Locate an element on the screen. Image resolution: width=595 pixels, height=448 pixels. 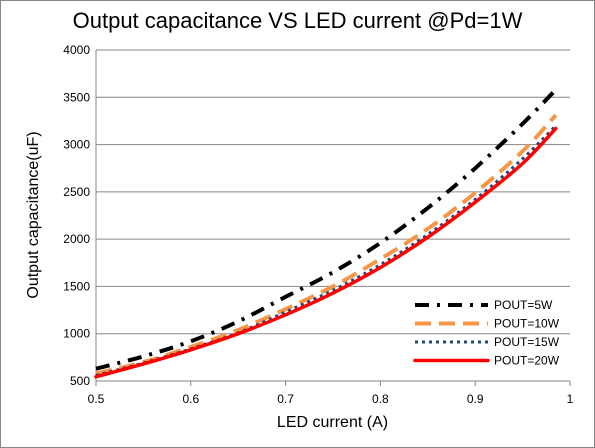
chart-title: Output capacitance VS LED current @Pd=1W is located at coordinates (297, 20).